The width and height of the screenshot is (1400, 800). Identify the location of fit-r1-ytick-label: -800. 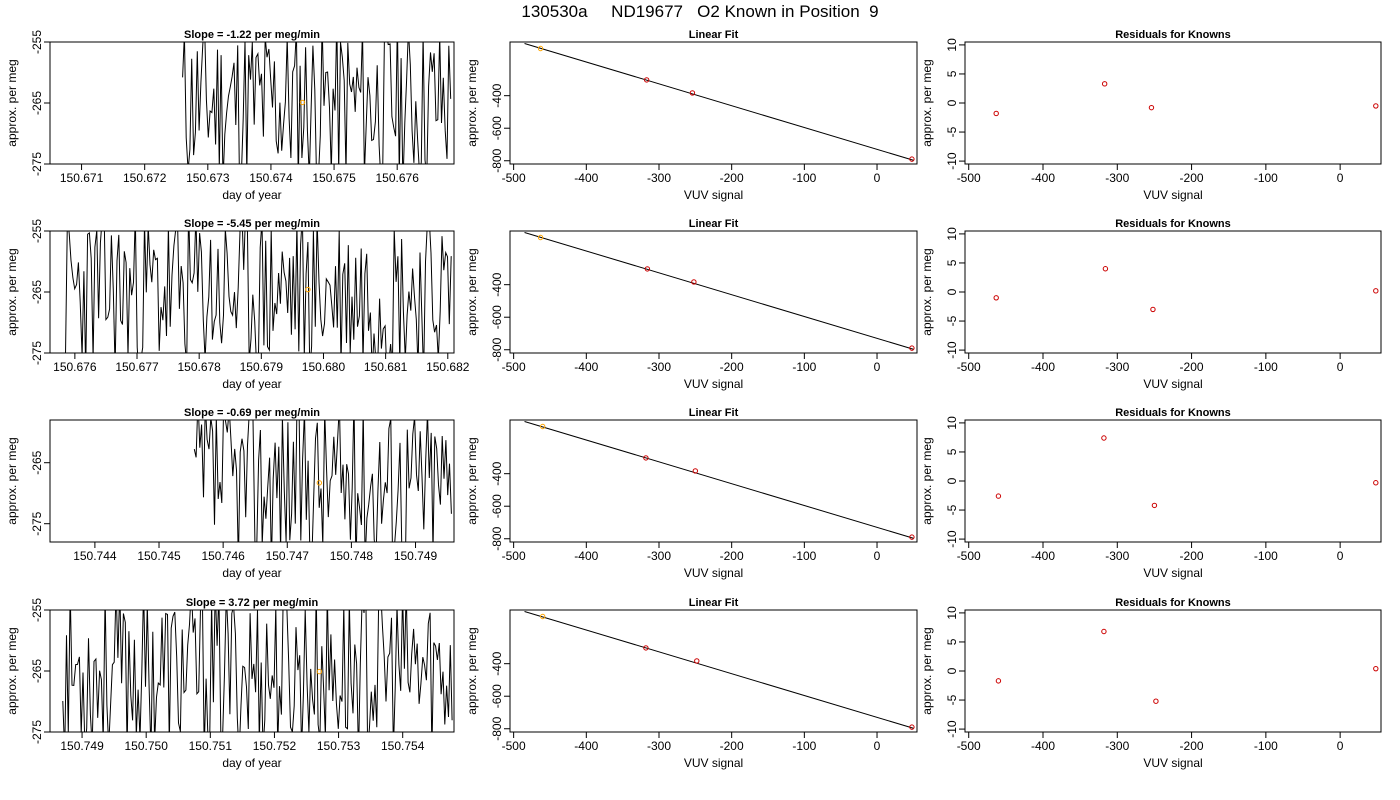
(497, 160).